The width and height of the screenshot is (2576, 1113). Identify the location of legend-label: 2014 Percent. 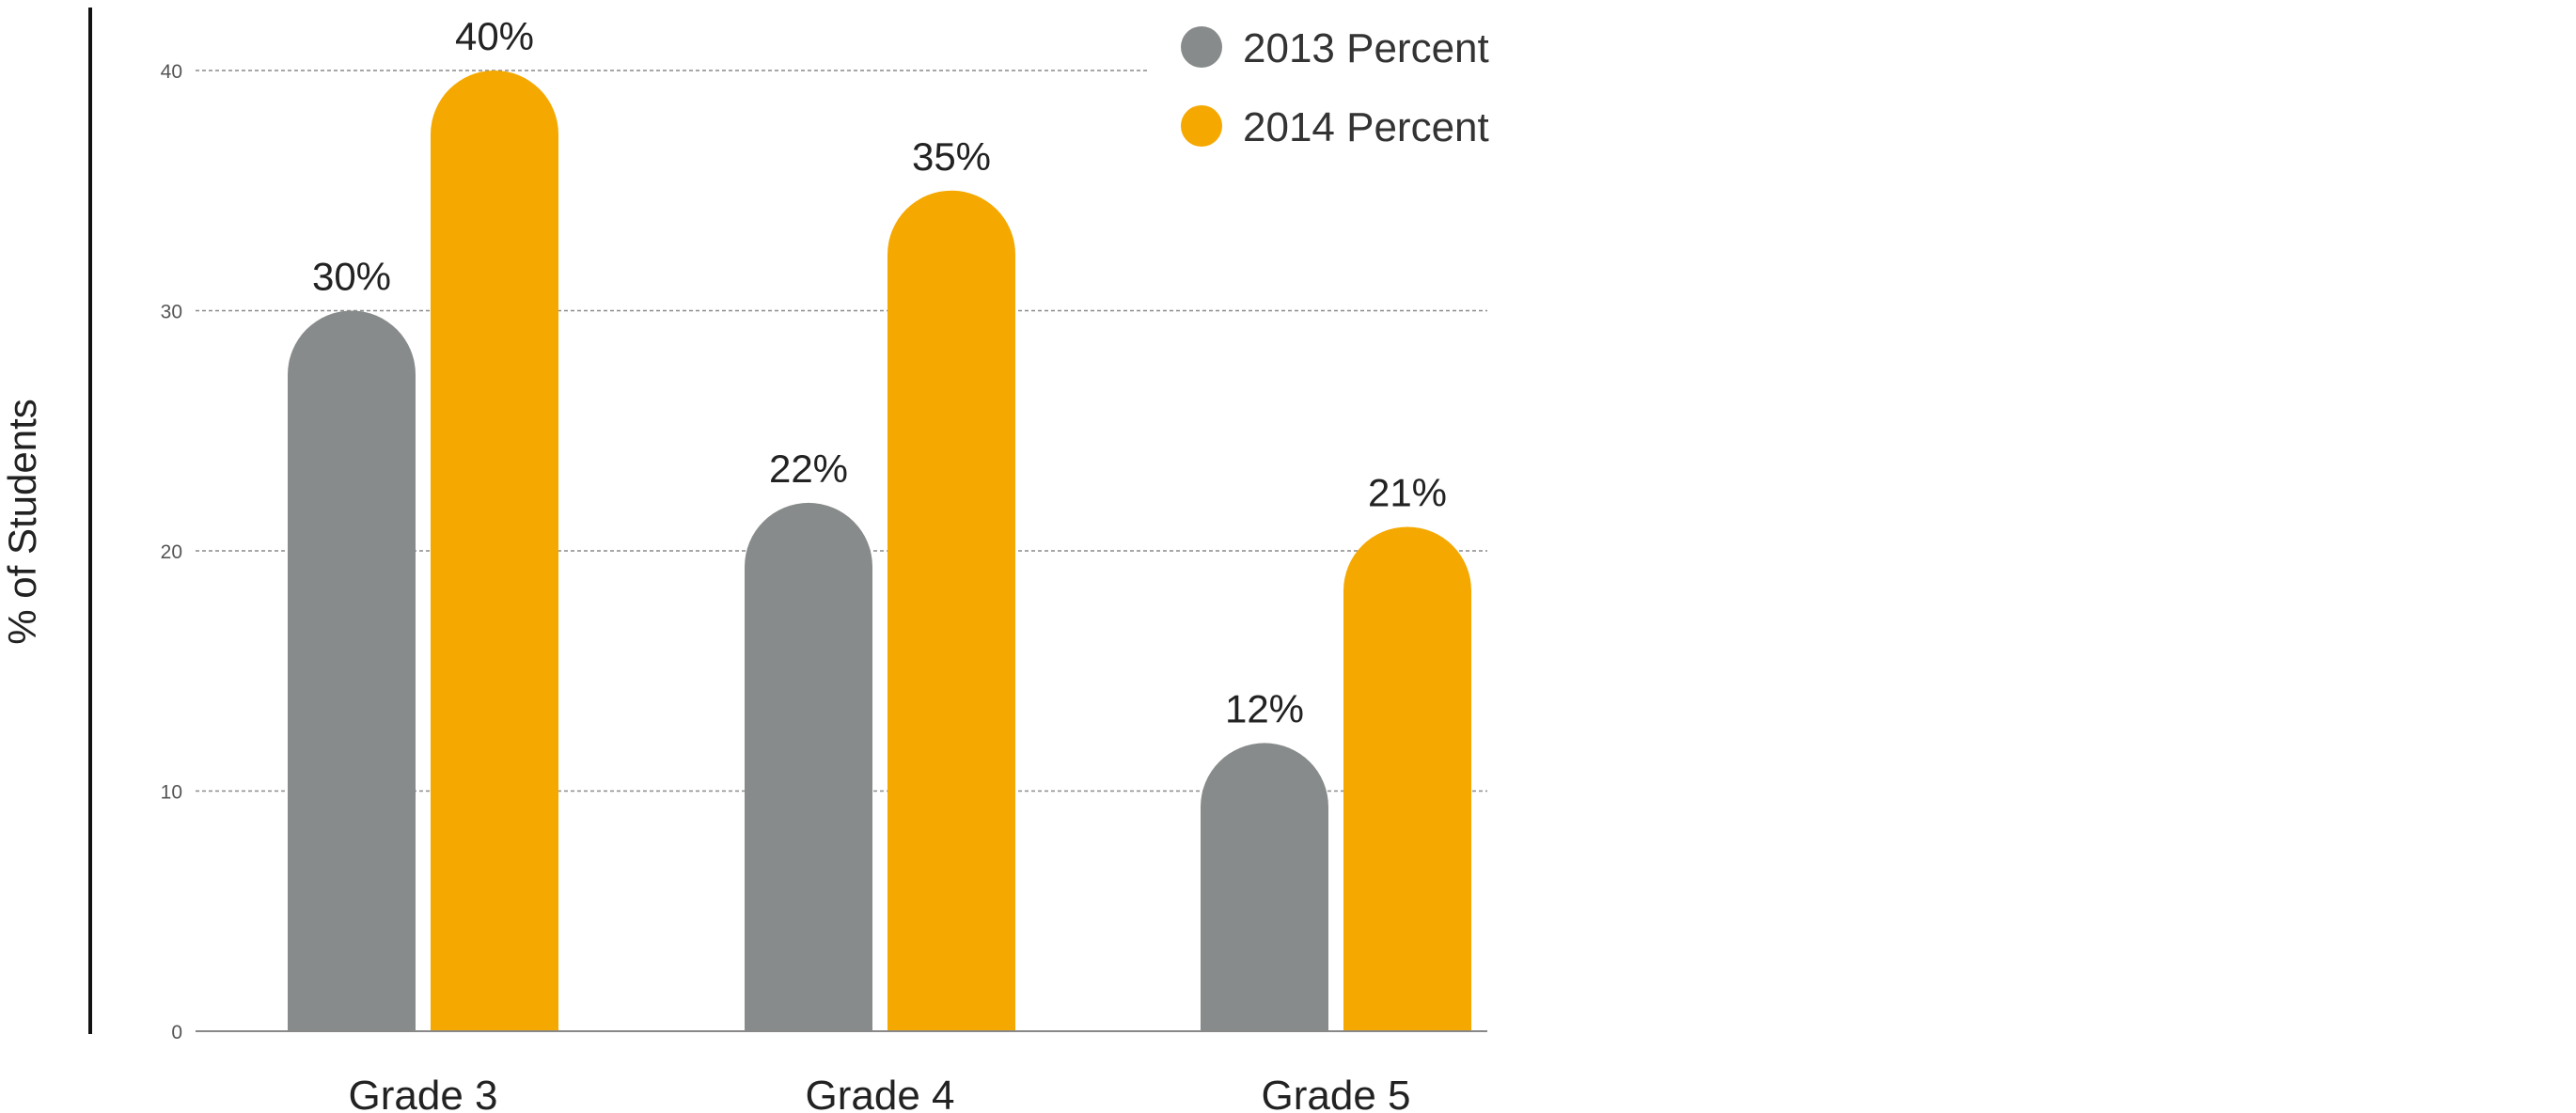
(1366, 127).